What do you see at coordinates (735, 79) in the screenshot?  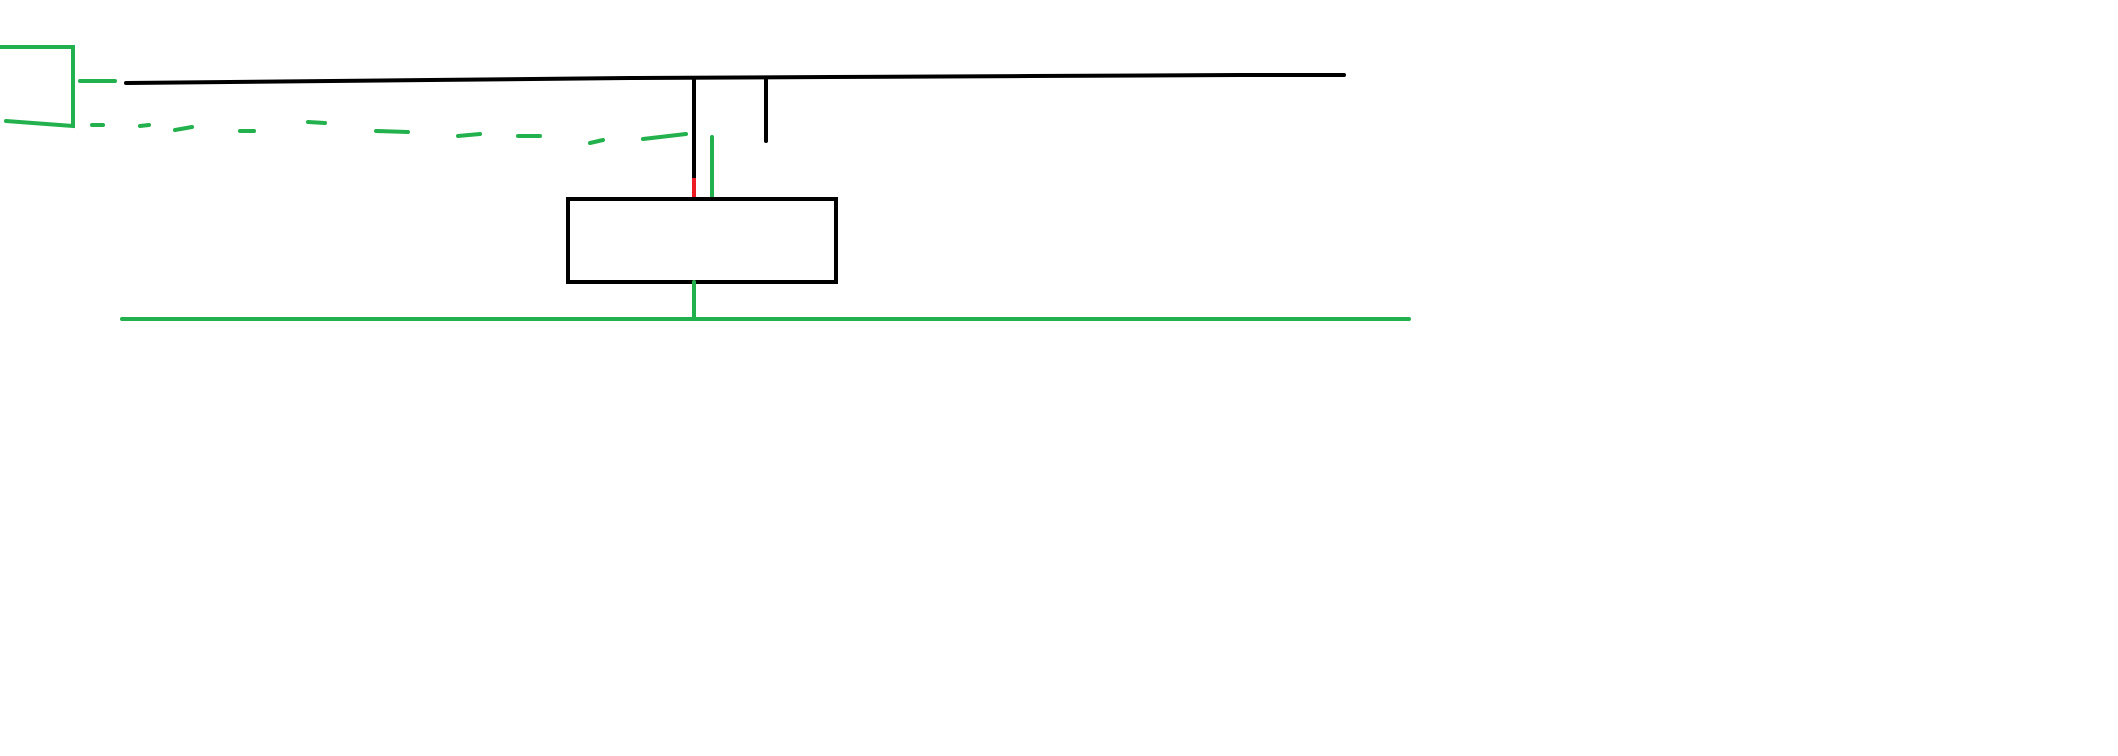 I see `black-top-line` at bounding box center [735, 79].